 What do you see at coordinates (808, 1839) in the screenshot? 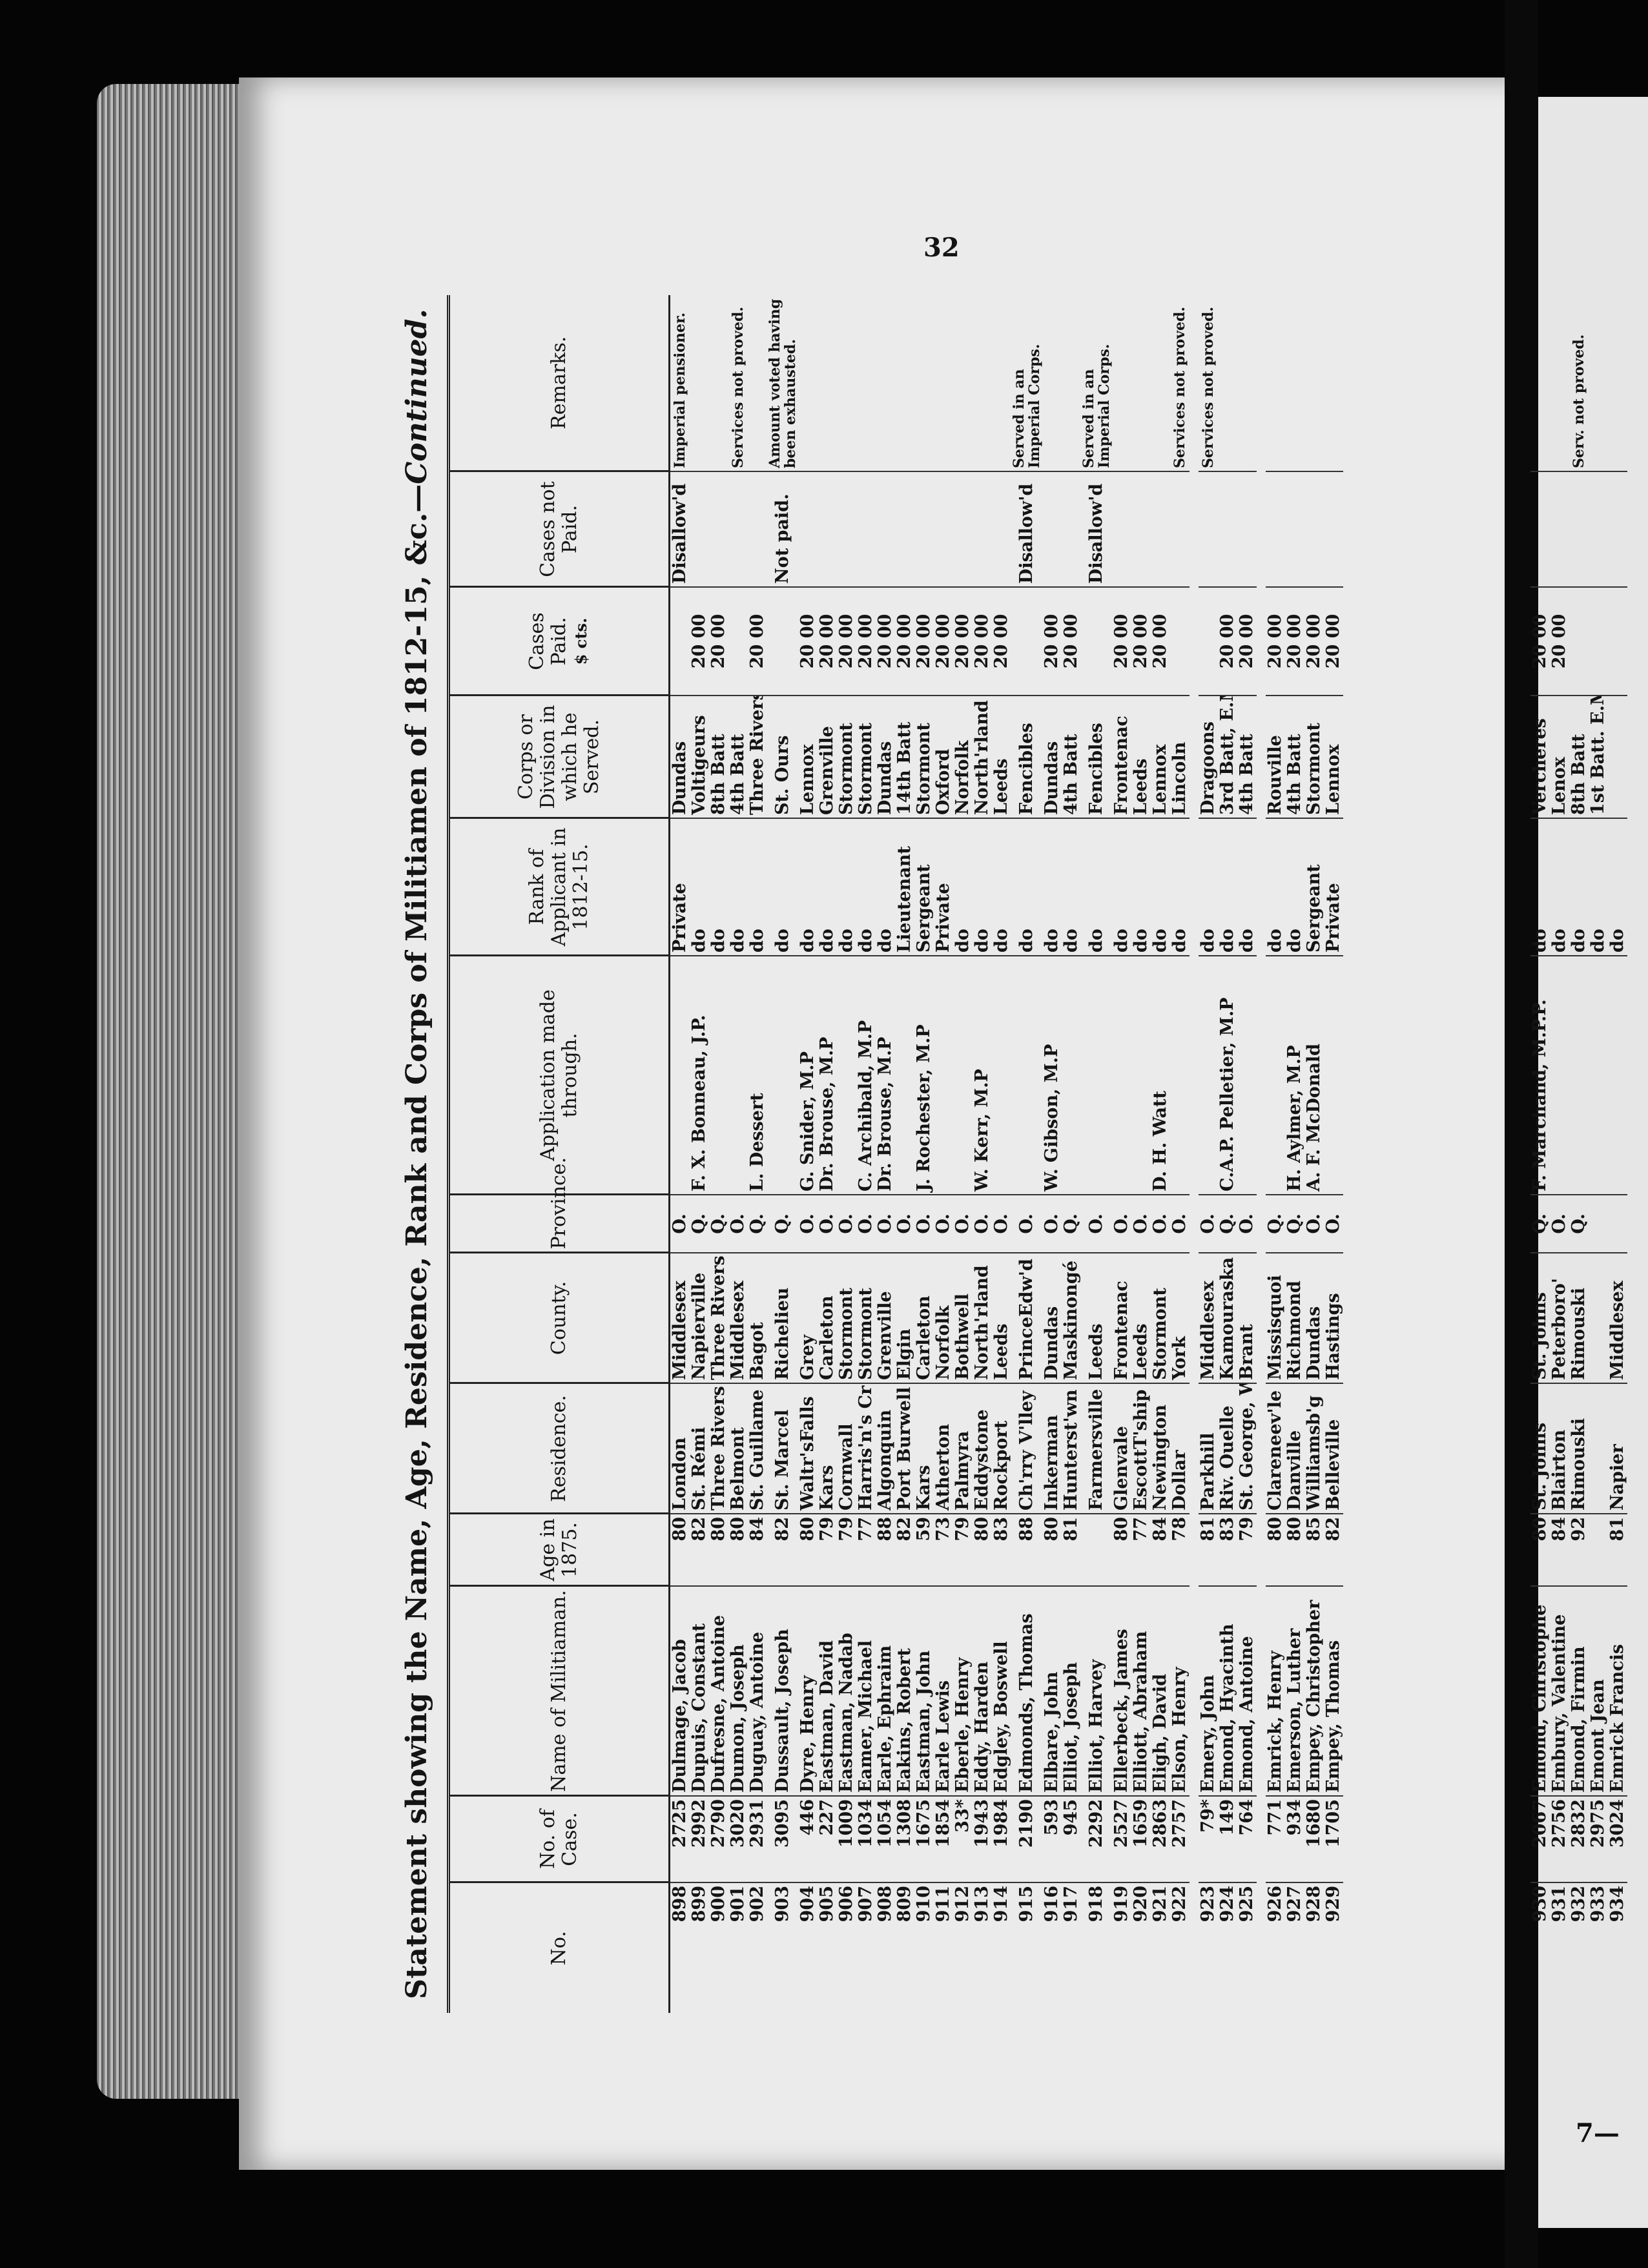
I see `cell-case-no: 446` at bounding box center [808, 1839].